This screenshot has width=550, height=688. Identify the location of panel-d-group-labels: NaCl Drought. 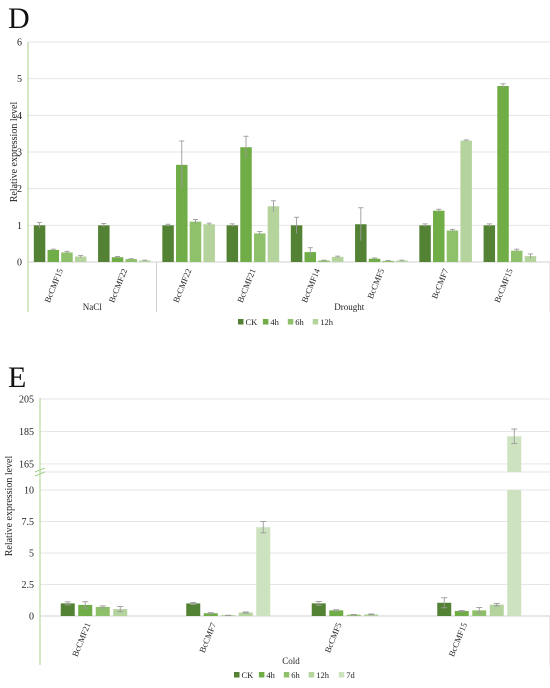
(316, 287).